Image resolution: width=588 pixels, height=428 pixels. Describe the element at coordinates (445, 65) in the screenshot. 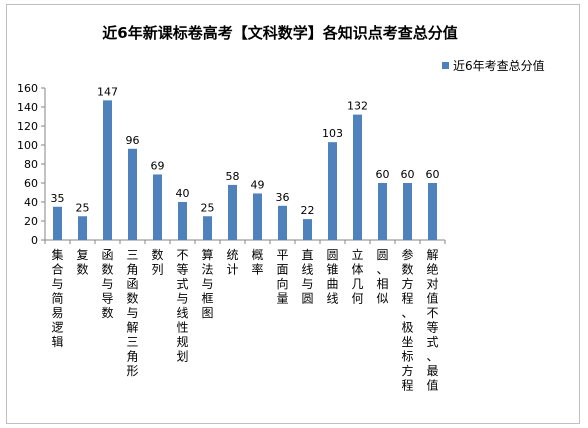

I see `legend-swatch` at that location.